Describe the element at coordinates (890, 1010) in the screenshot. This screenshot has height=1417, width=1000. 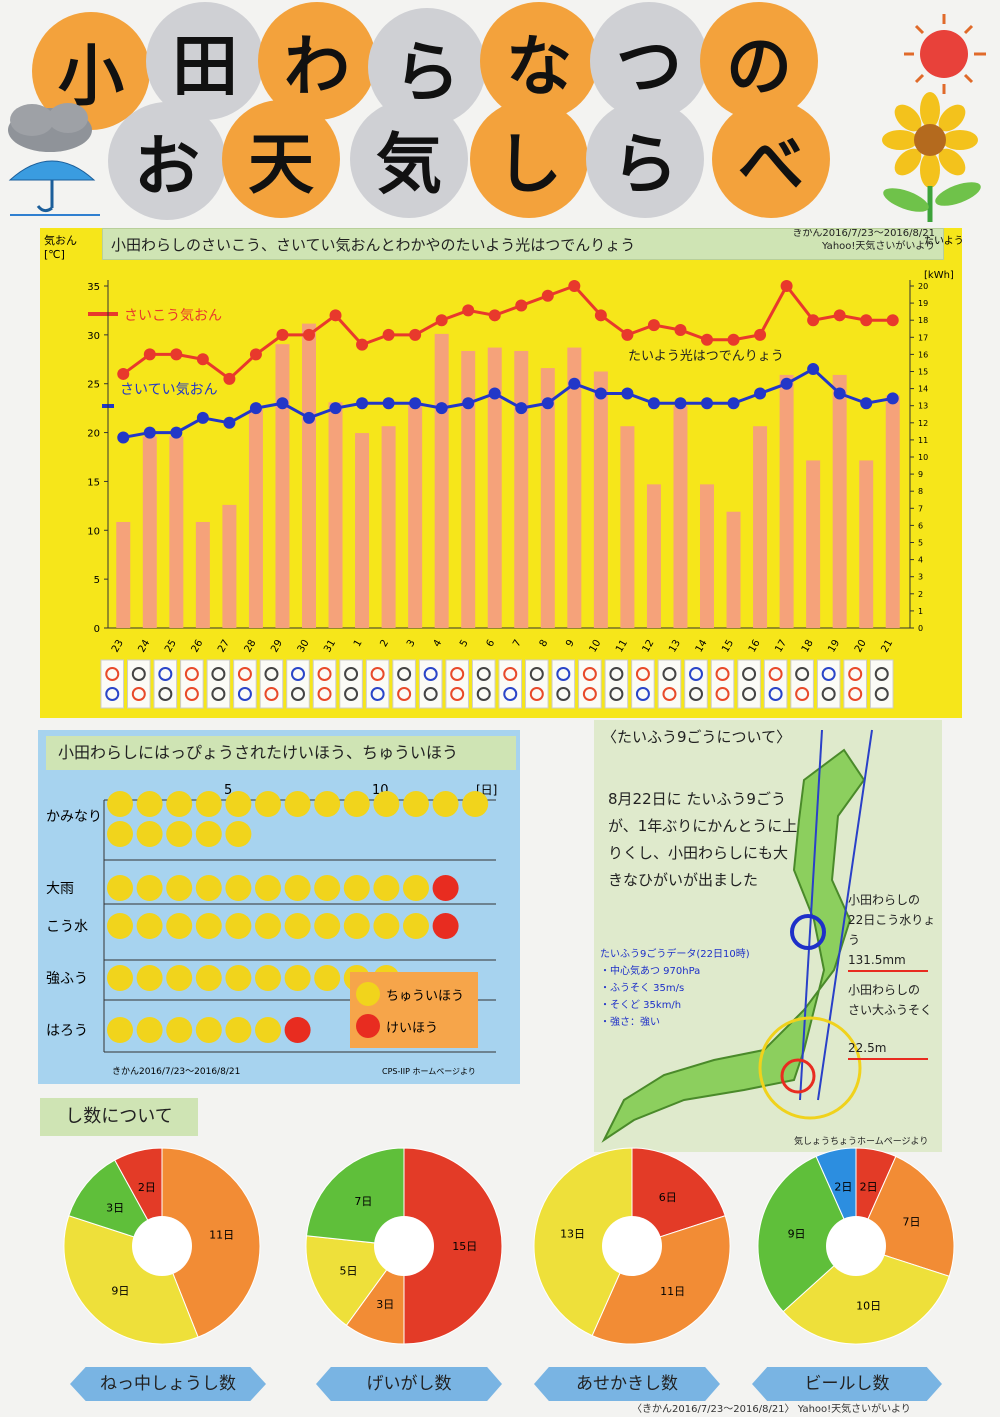
I see `wind-note-2: さい大ふうそく` at that location.